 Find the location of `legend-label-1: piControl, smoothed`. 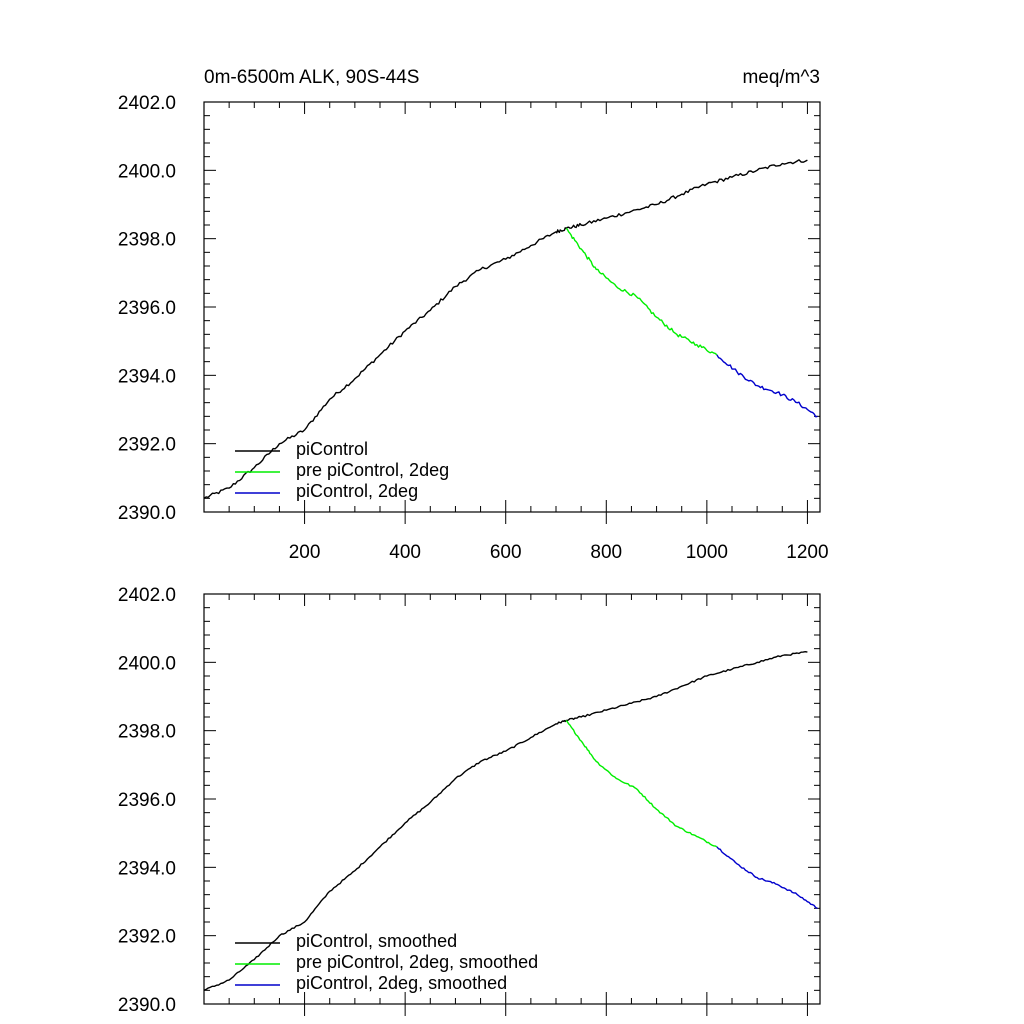

legend-label-1: piControl, smoothed is located at coordinates (376, 941).